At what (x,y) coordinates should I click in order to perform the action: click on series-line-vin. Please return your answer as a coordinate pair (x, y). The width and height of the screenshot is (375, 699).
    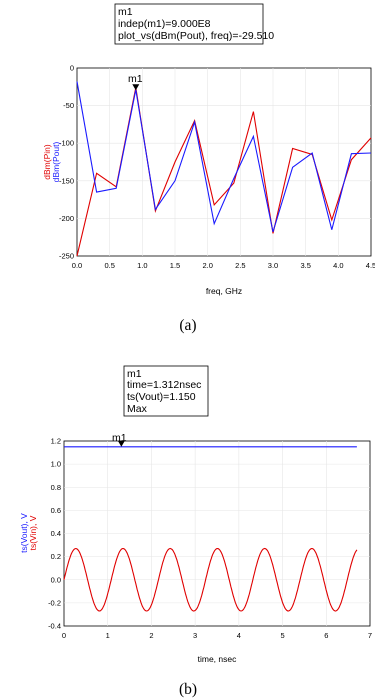
    Looking at the image, I should click on (210, 579).